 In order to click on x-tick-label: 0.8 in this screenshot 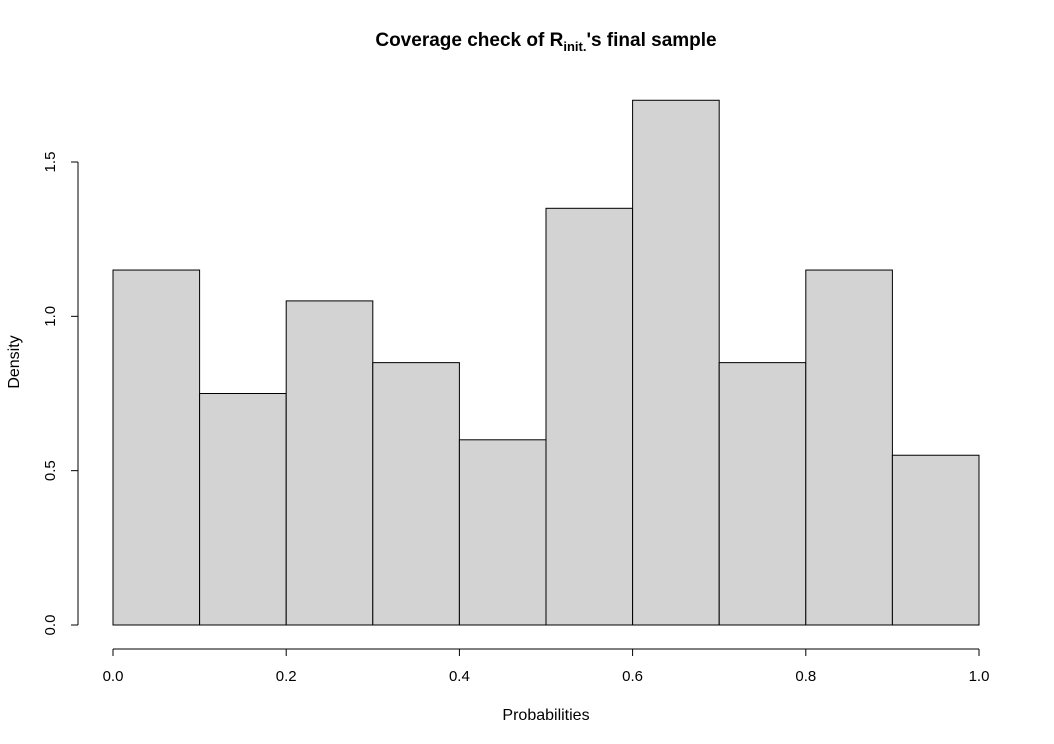, I will do `click(805, 676)`.